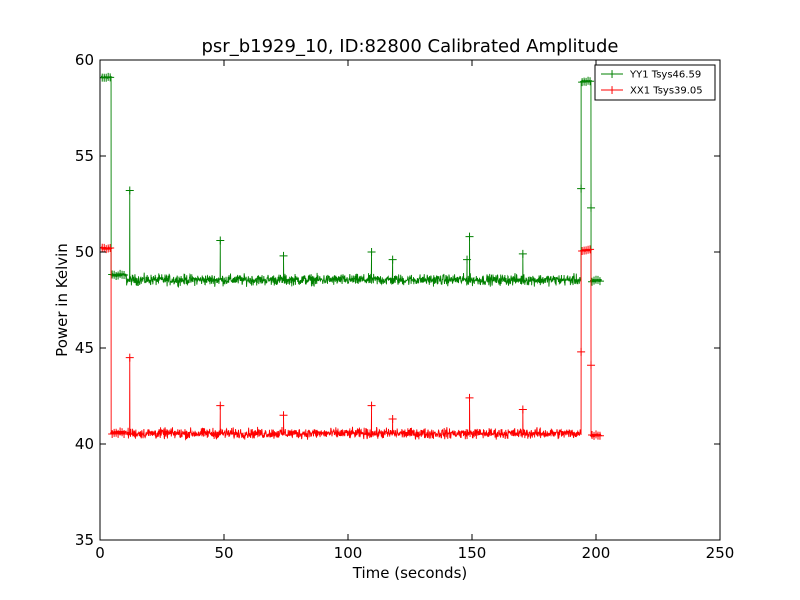  Describe the element at coordinates (410, 573) in the screenshot. I see `x-axis-label: Time (seconds)` at that location.